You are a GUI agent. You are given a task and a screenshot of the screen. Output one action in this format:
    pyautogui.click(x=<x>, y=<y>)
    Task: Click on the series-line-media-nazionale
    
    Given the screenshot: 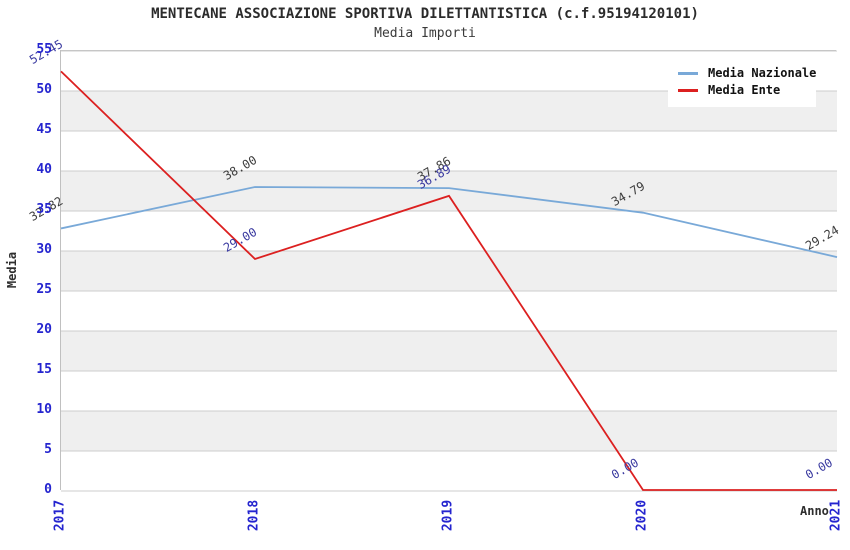 What is the action you would take?
    pyautogui.click(x=449, y=222)
    